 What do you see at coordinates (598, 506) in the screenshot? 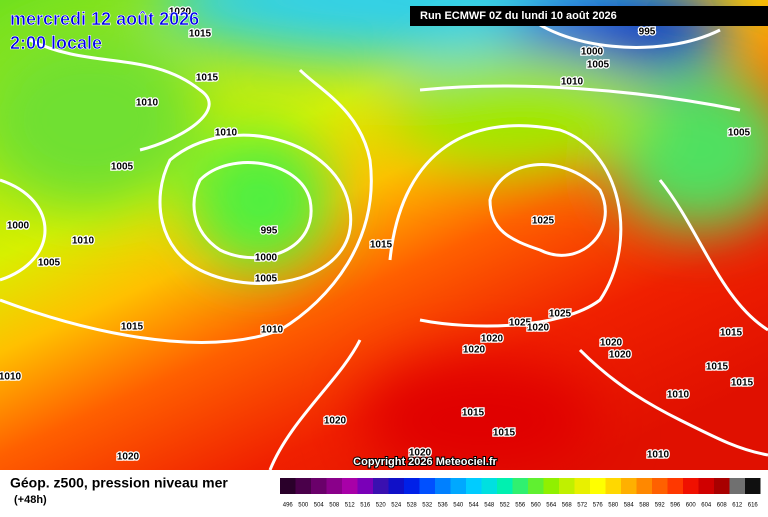
I see `scale-label: 576` at bounding box center [598, 506].